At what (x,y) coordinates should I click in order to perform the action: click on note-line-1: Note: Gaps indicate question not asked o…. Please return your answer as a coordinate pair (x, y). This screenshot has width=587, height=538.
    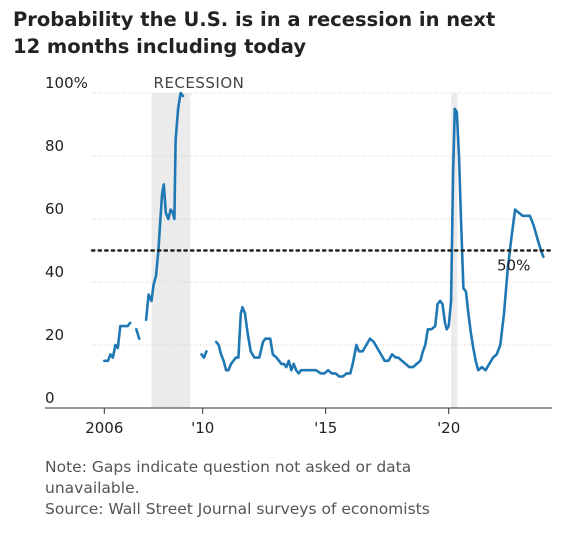
    Looking at the image, I should click on (228, 467).